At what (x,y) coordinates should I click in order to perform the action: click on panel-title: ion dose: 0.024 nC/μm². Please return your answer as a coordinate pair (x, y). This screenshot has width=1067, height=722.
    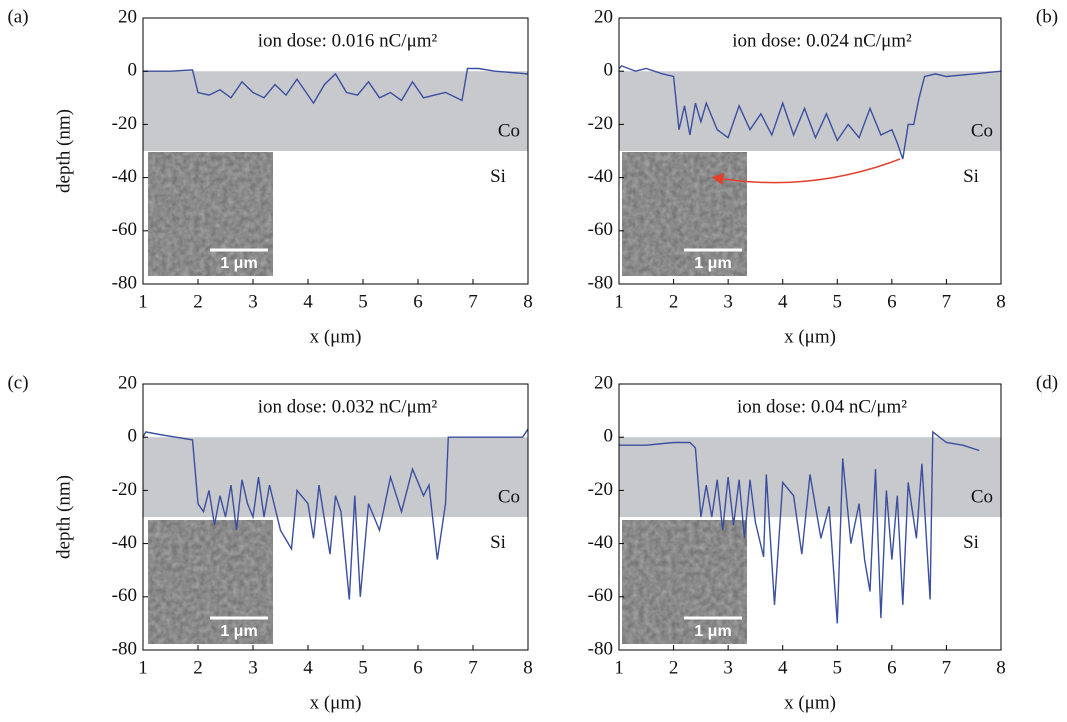
    Looking at the image, I should click on (822, 40).